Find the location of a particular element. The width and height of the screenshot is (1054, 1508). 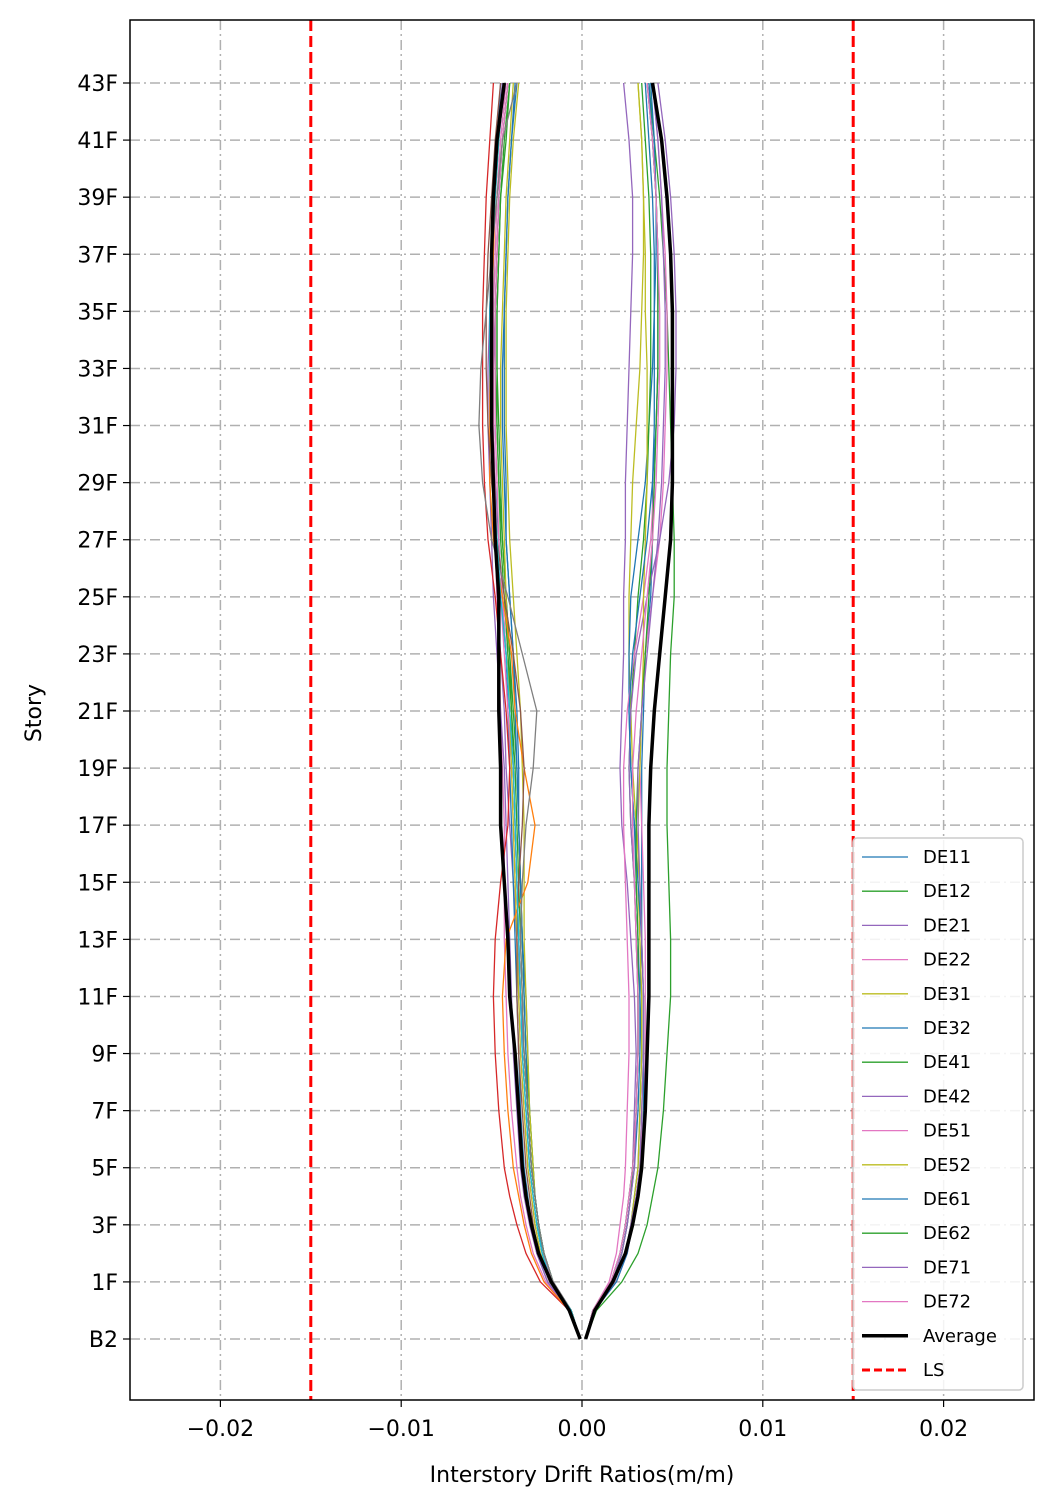

x-axis-ticks: −0.02 −0.01 0.00 0.01 0.02 is located at coordinates (577, 1421).